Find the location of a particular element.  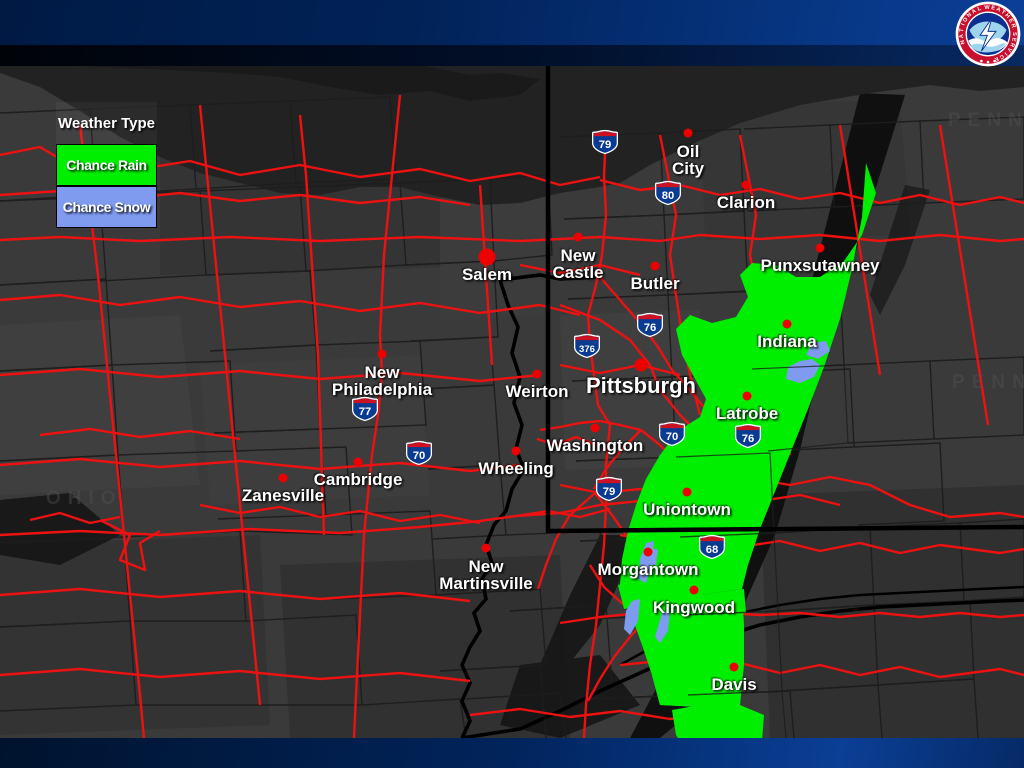

city-label: Zanesville is located at coordinates (283, 495).